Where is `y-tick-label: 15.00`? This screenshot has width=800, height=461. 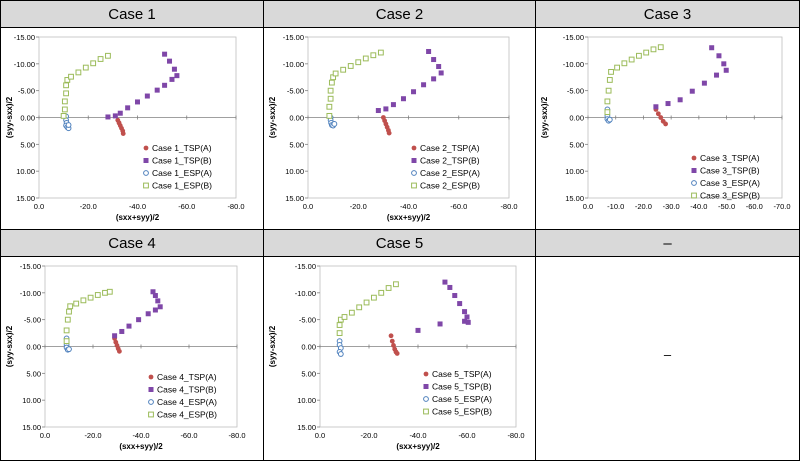 y-tick-label: 15.00 is located at coordinates (574, 198).